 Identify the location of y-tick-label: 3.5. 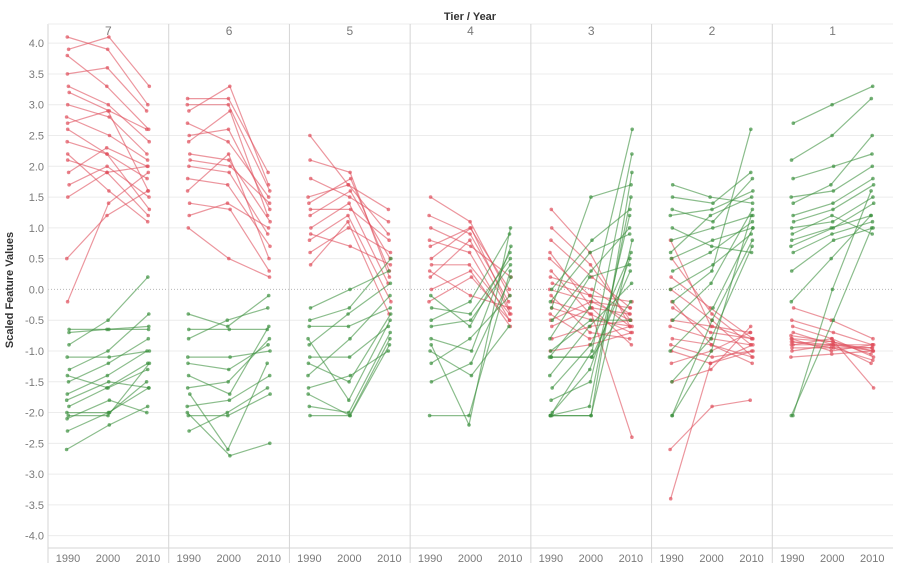
(36, 75).